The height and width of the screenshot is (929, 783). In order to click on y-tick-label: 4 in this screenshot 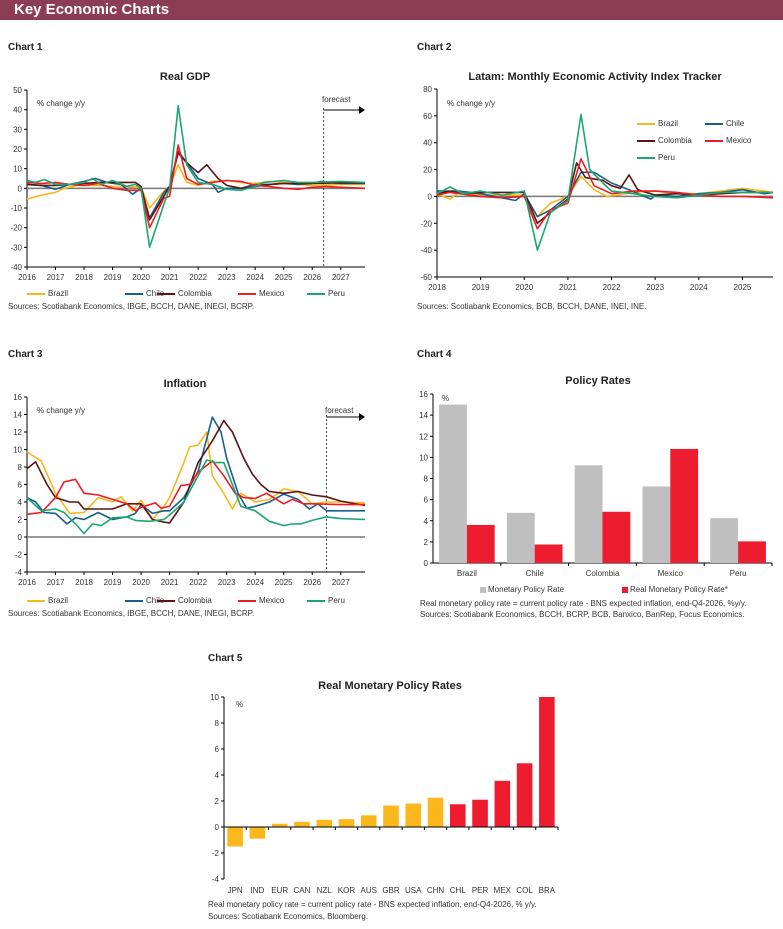, I will do `click(217, 775)`.